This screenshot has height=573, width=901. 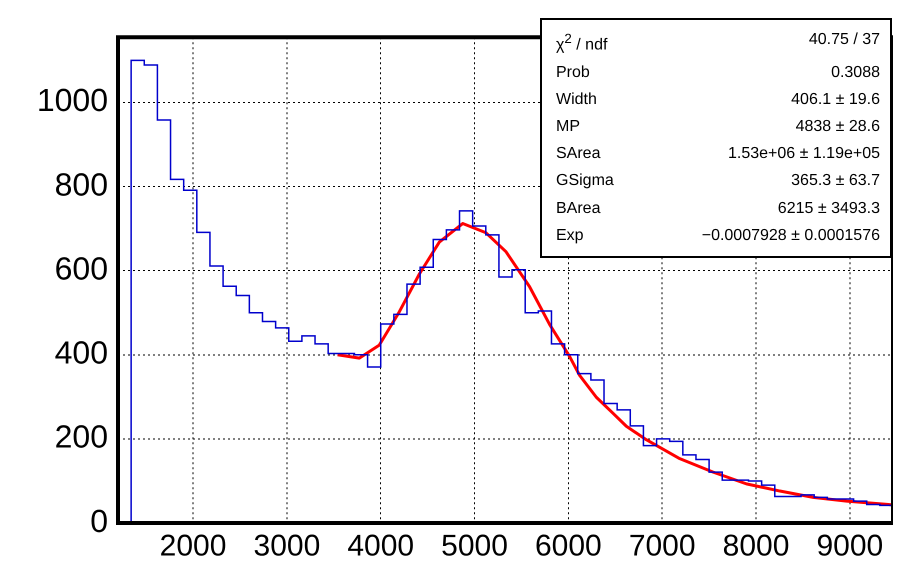 What do you see at coordinates (855, 73) in the screenshot?
I see `annotation: 0.3088` at bounding box center [855, 73].